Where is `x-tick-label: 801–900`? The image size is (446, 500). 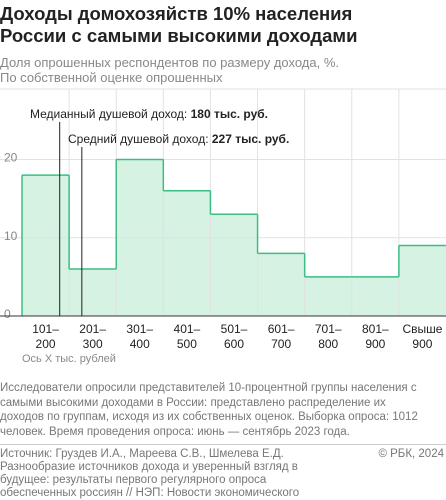
x-tick-label: 801–900 is located at coordinates (375, 336).